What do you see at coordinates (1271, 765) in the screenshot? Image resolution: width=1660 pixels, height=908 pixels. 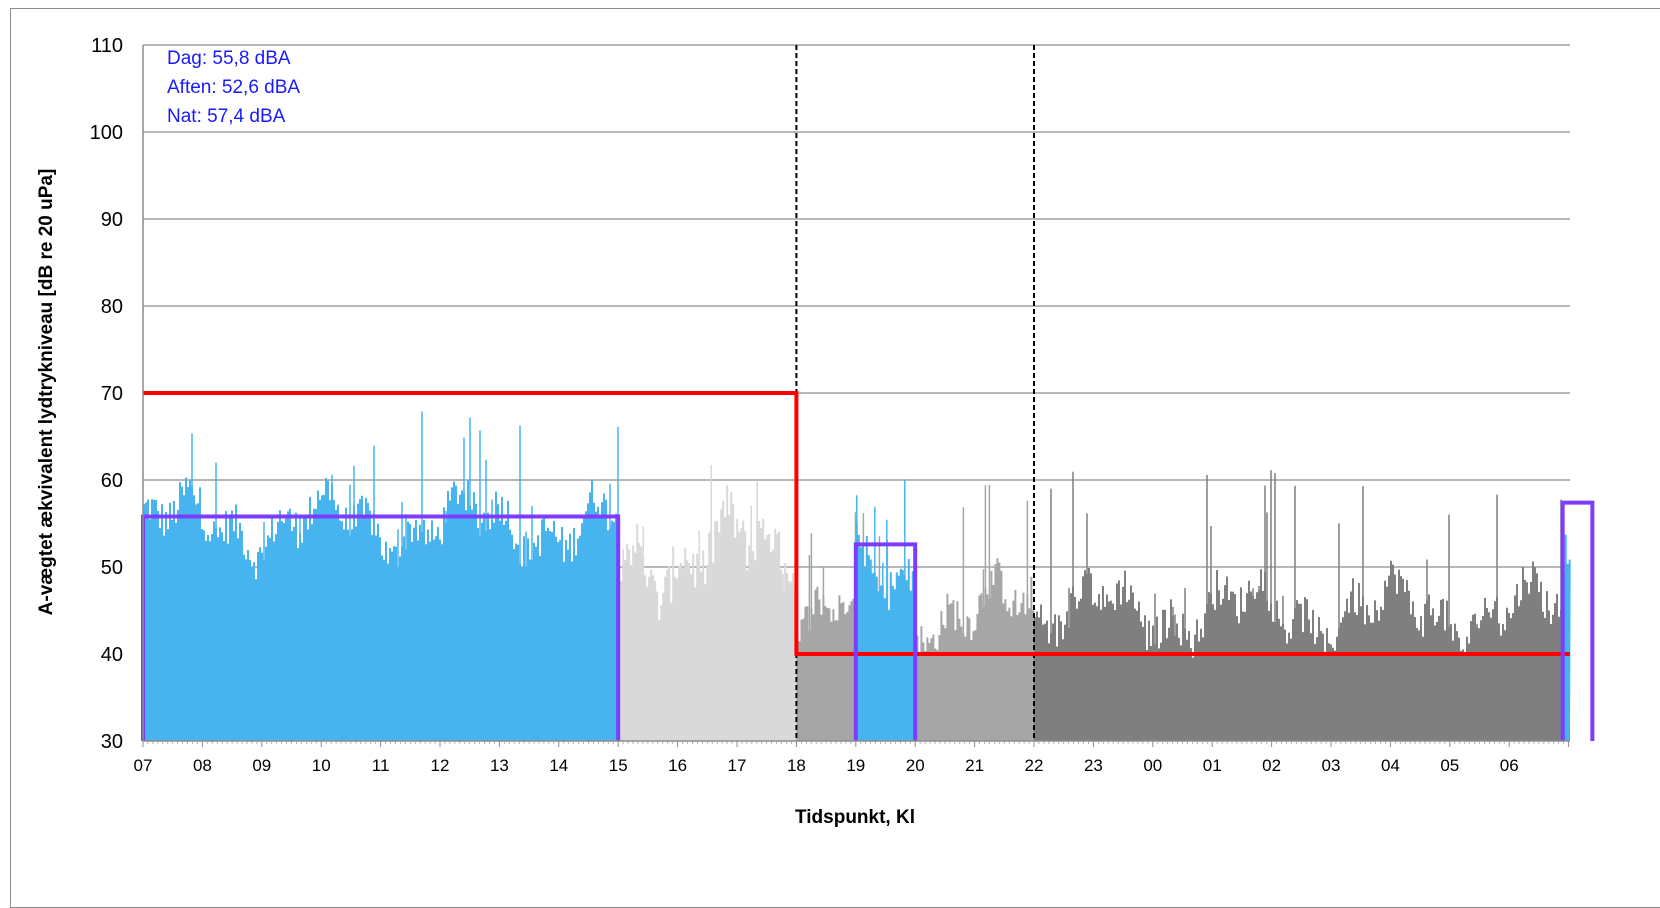 I see `x-tick-label-02: 02` at bounding box center [1271, 765].